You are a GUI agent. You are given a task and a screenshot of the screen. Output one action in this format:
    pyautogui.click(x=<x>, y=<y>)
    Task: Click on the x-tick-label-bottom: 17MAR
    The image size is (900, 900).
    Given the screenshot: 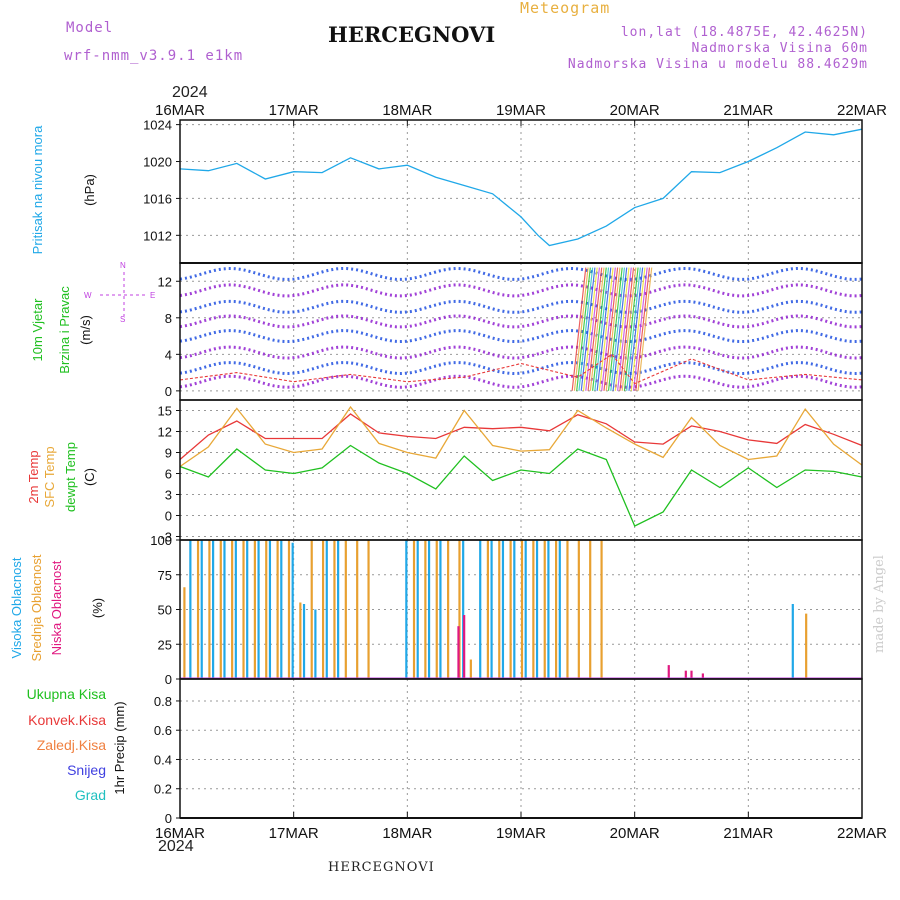 What is the action you would take?
    pyautogui.click(x=294, y=833)
    